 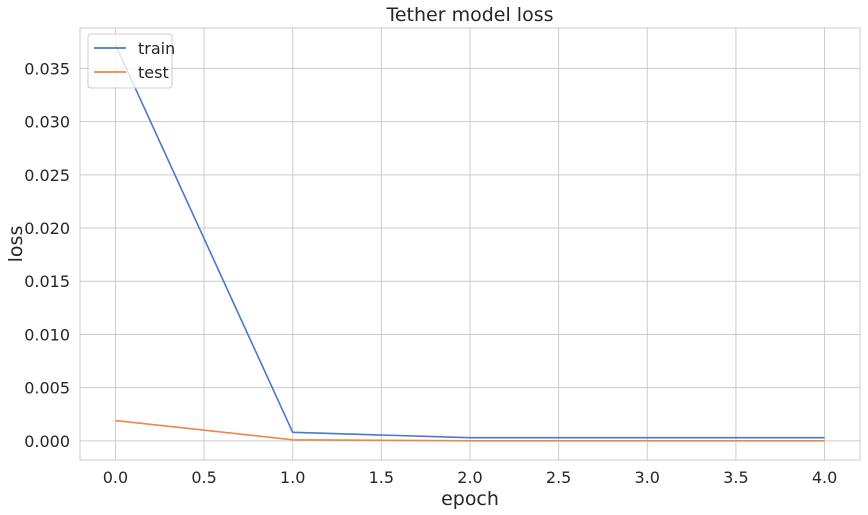 I want to click on y-tick-label: 0.030, so click(x=47, y=122).